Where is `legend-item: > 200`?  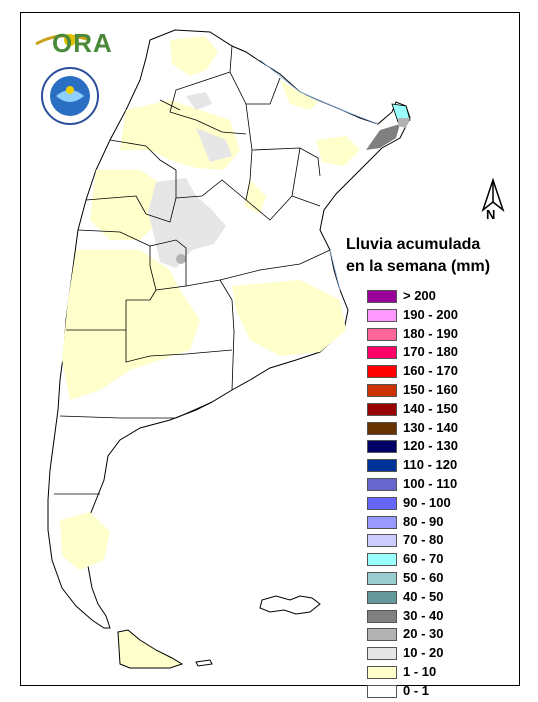
legend-item: > 200 is located at coordinates (437, 297).